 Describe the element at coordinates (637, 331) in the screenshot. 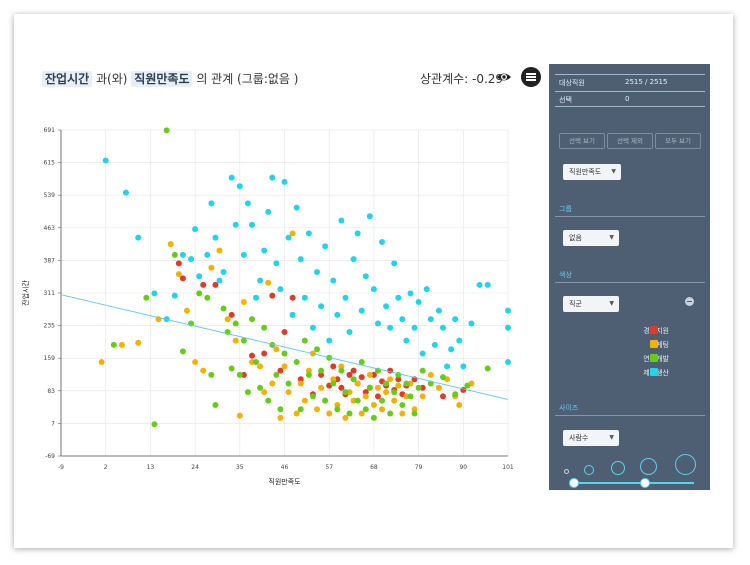

I see `legend-label-0: 경영지원` at that location.